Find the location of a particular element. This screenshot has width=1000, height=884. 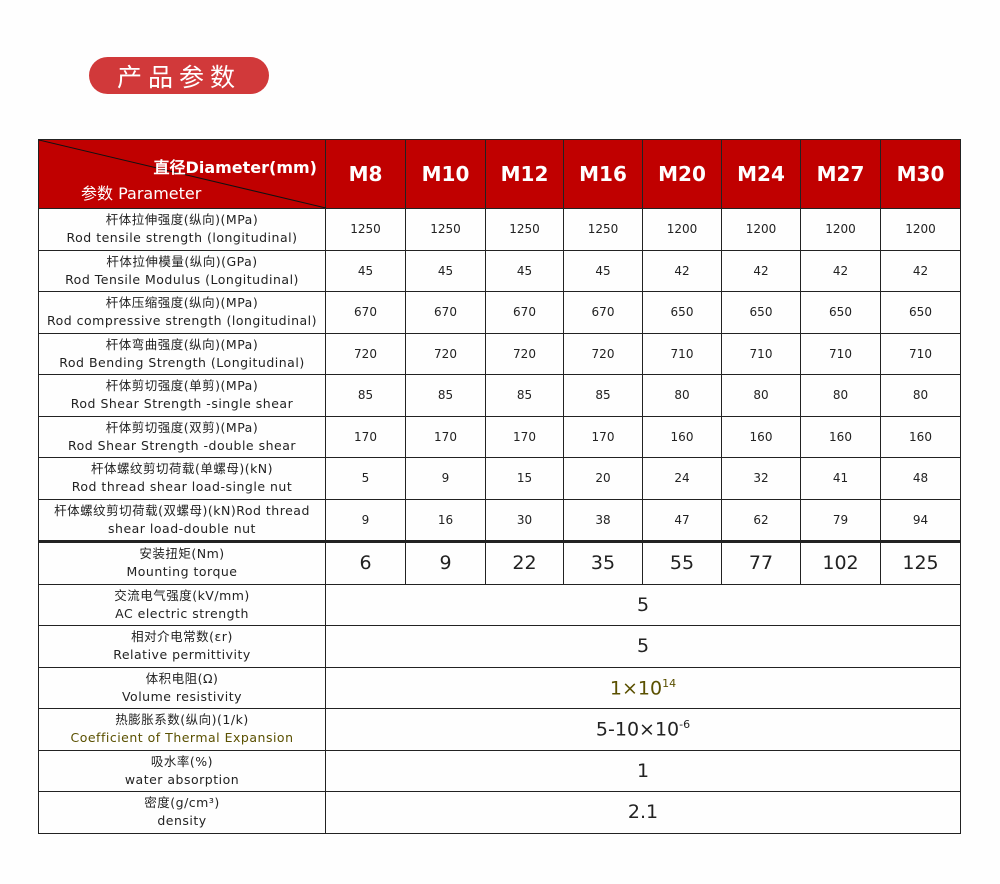

parameter-cn: 杆体拉伸模量(纵向)(GPa) is located at coordinates (182, 261).